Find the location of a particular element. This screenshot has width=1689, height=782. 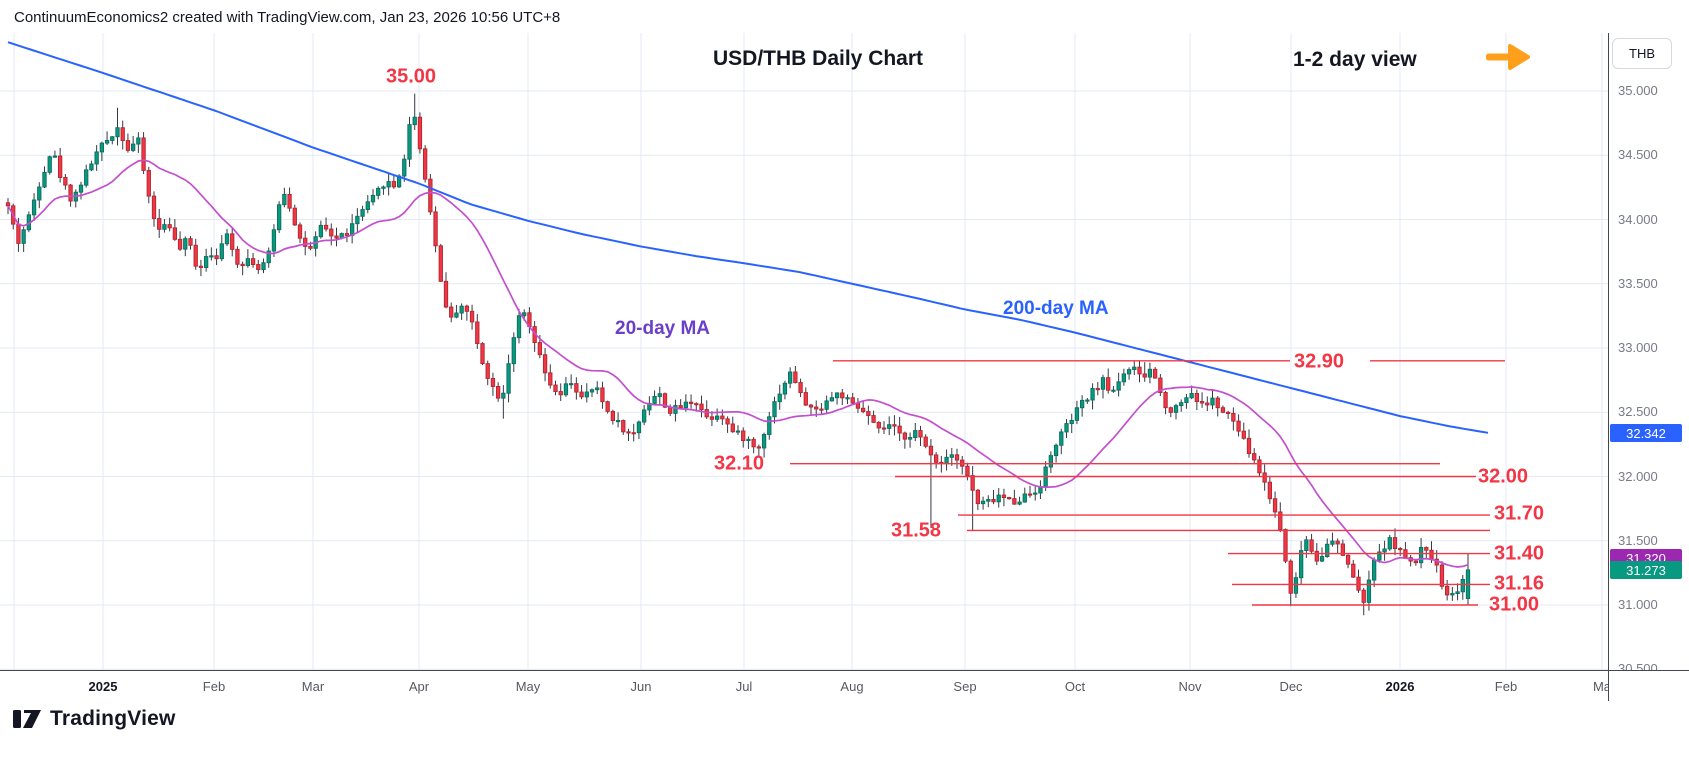

price-tick-30.500: 30.500 is located at coordinates (1638, 665).